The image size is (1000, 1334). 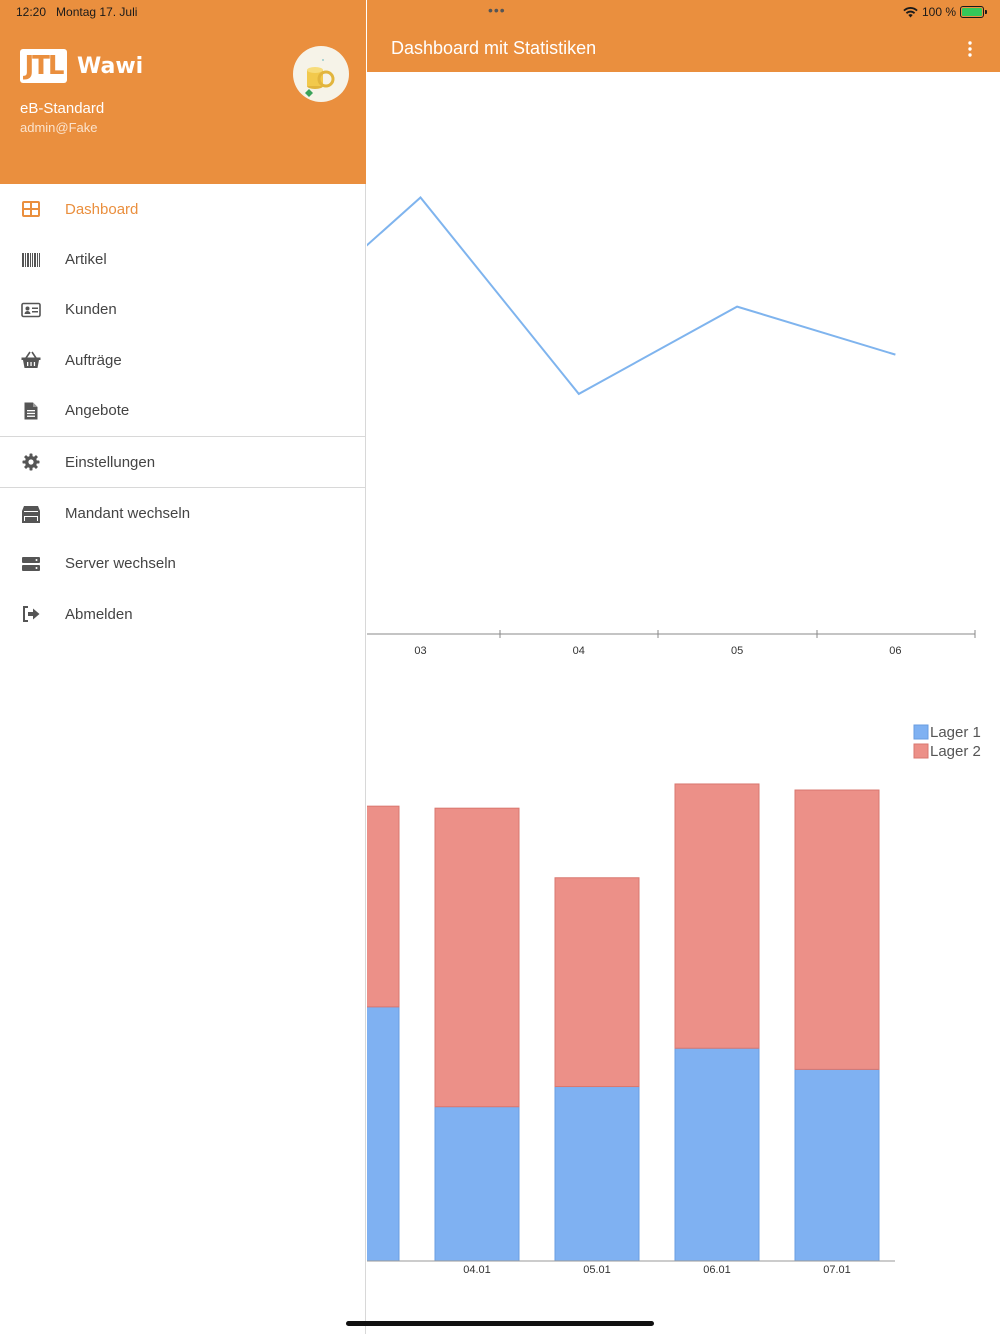 What do you see at coordinates (938, 12) in the screenshot?
I see `battery-percent: 100 %` at bounding box center [938, 12].